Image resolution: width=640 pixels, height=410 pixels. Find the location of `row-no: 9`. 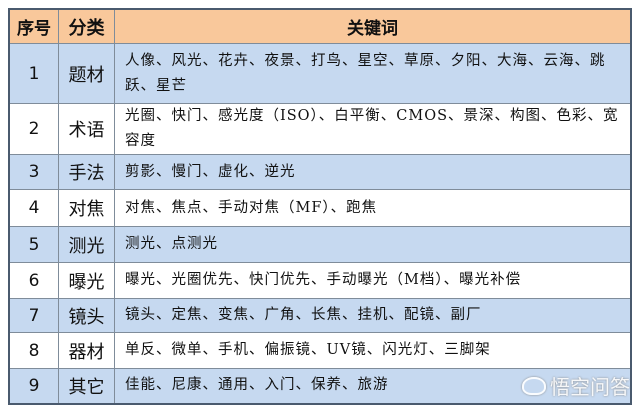

row-no: 9 is located at coordinates (33, 386).